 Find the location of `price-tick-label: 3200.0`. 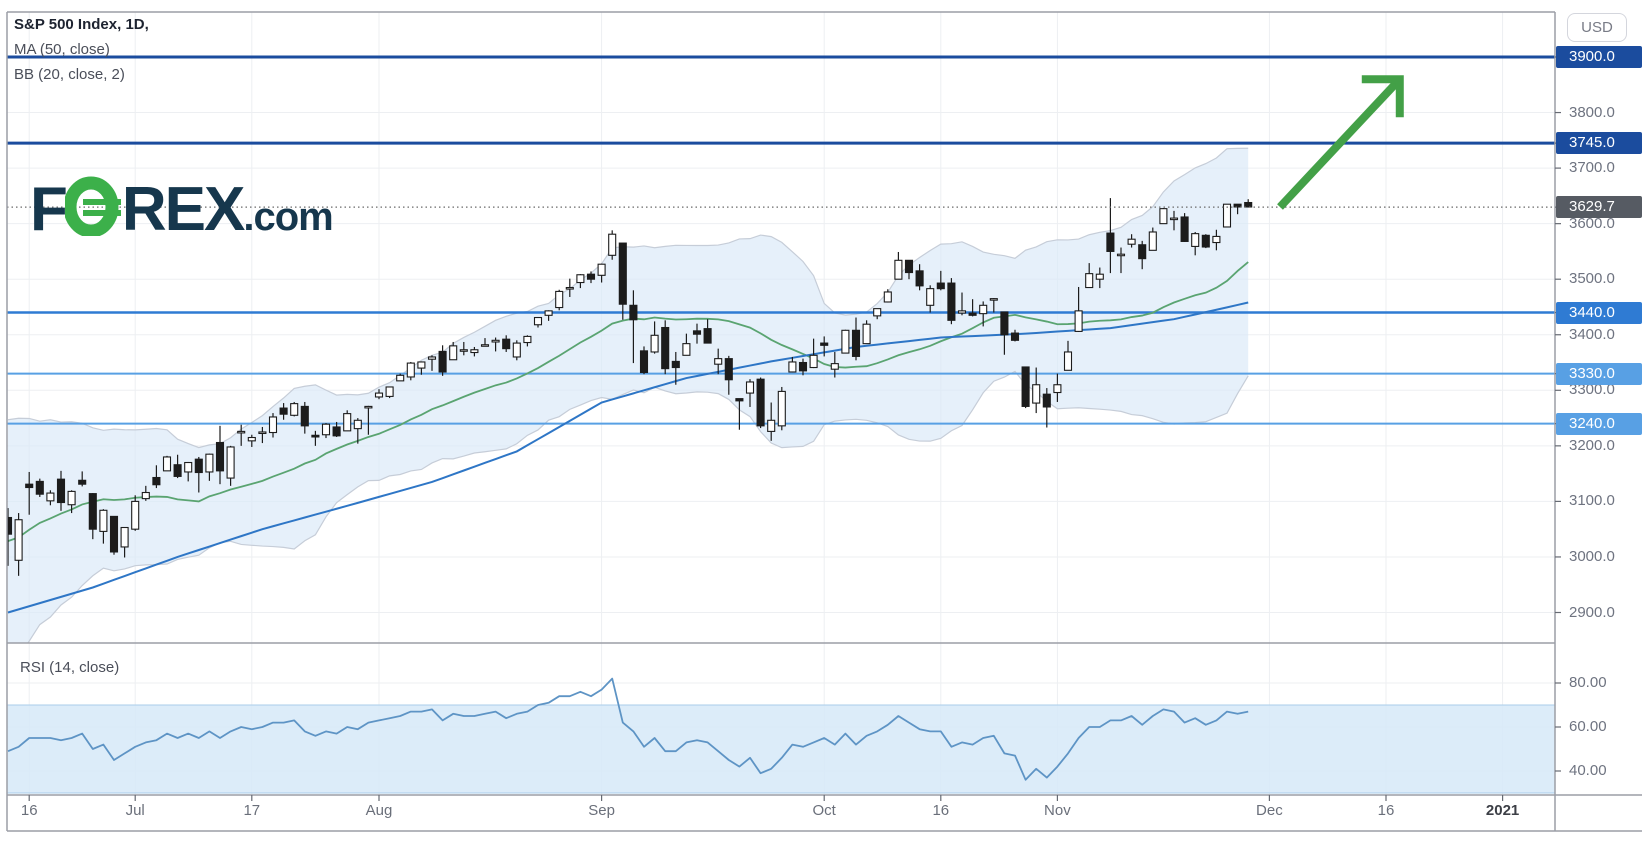

price-tick-label: 3200.0 is located at coordinates (1592, 445).